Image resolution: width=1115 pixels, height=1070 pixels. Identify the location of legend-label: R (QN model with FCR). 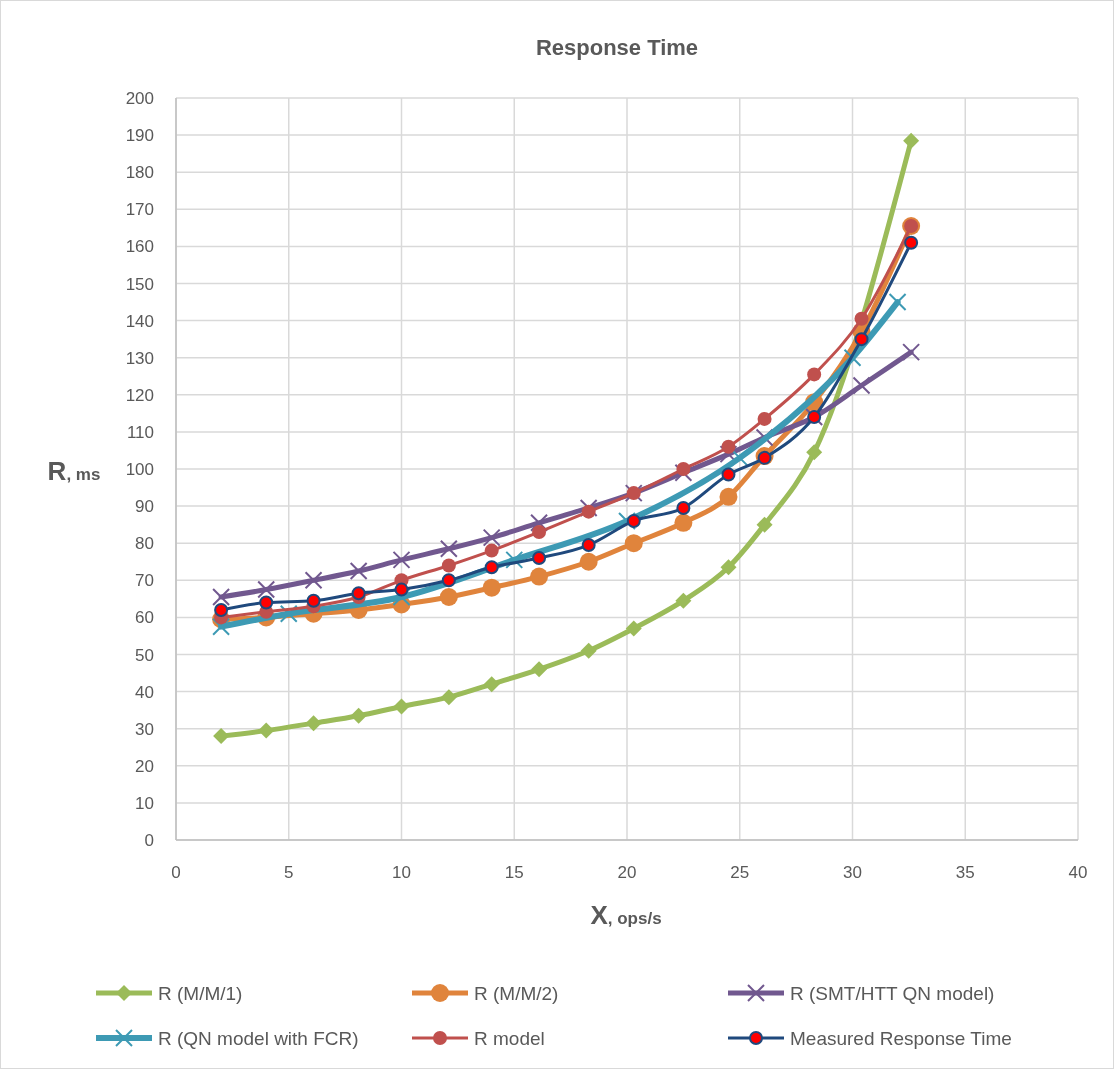
(258, 1038).